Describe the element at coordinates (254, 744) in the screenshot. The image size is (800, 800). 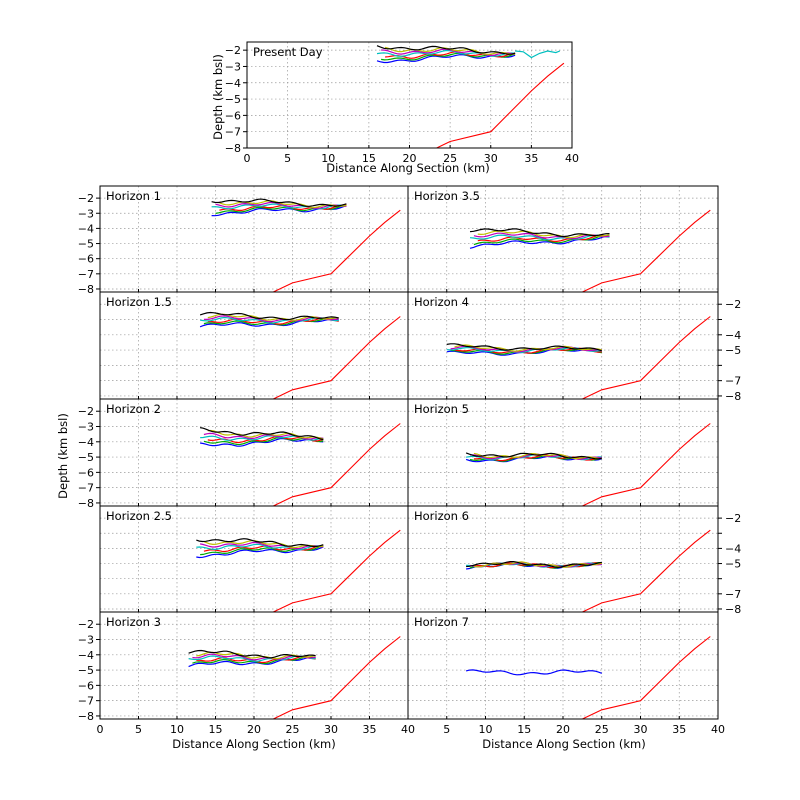
I see `bottom-left-x-axis-label: Distance Along Section (km)` at that location.